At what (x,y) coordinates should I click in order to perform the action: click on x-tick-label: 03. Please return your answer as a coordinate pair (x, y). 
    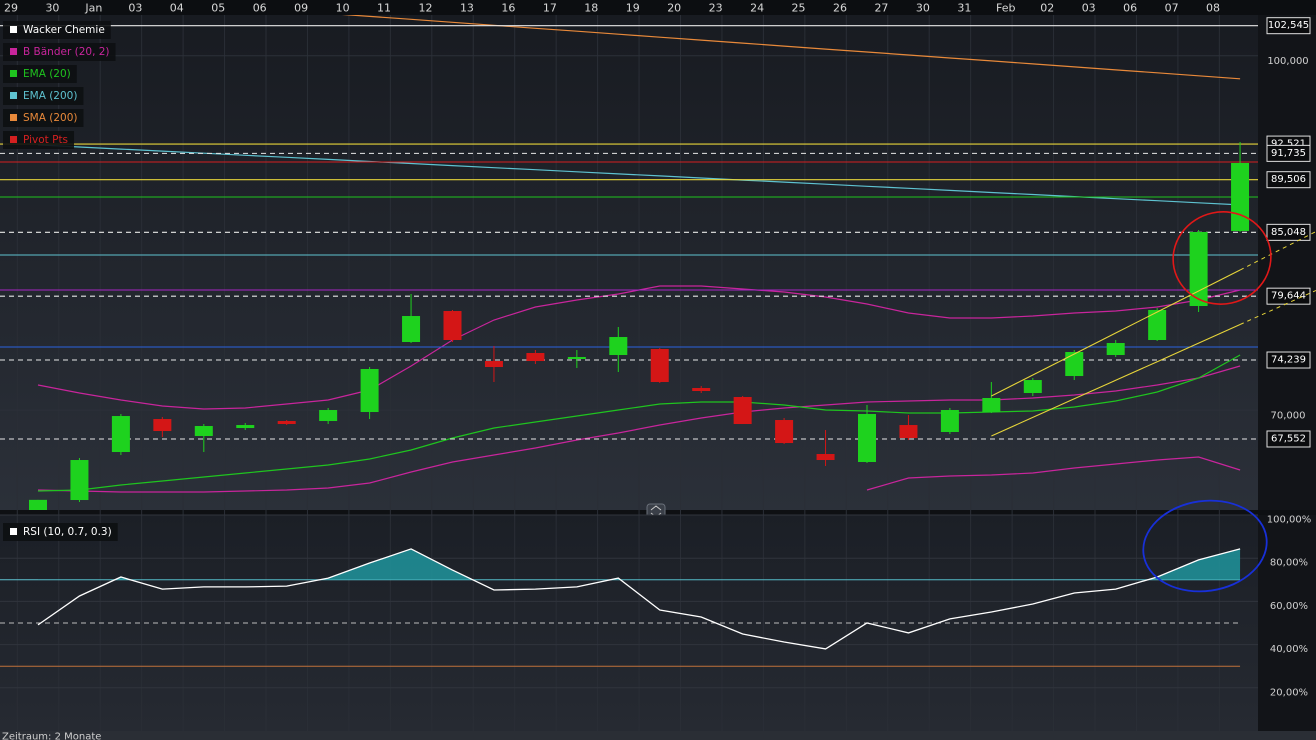
    Looking at the image, I should click on (1089, 8).